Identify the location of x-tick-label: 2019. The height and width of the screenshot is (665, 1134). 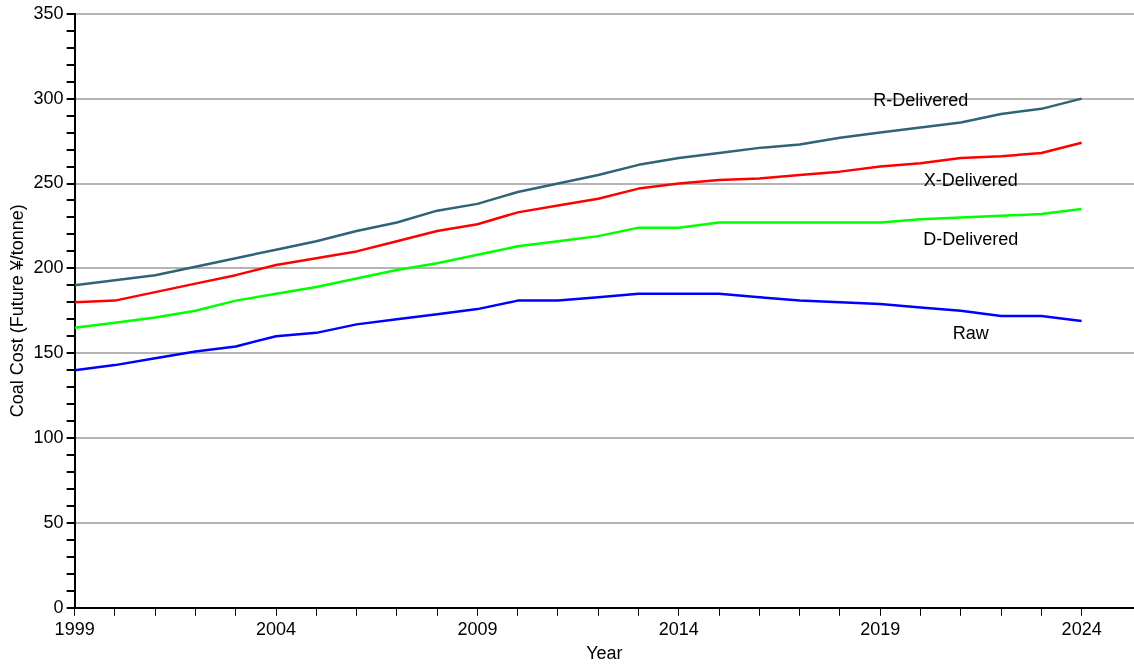
(880, 628).